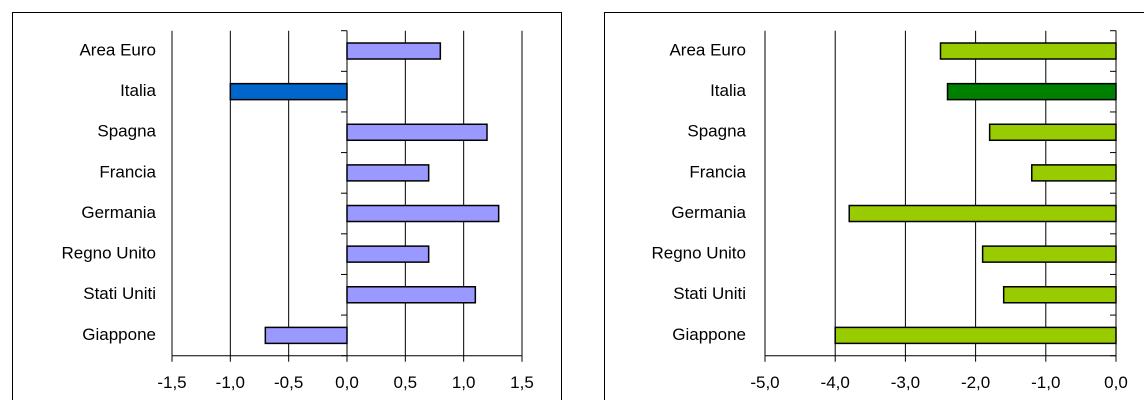 This screenshot has height=400, width=1144. I want to click on x-tick-label: -1,5, so click(171, 382).